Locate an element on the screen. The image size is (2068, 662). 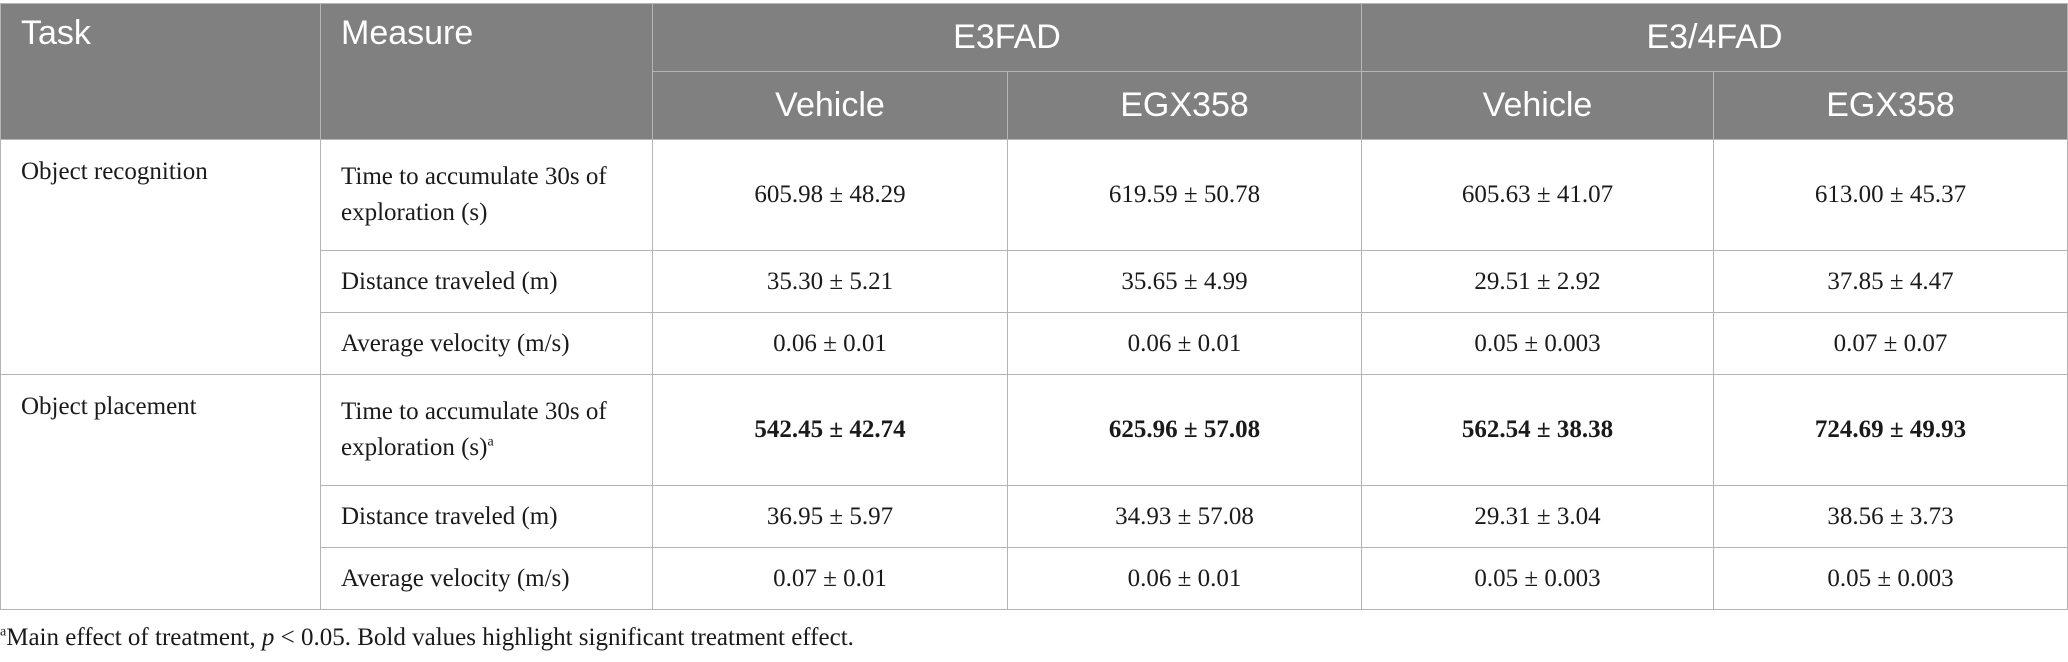
header-group-e34fad: E3/4FAD is located at coordinates (1714, 37).